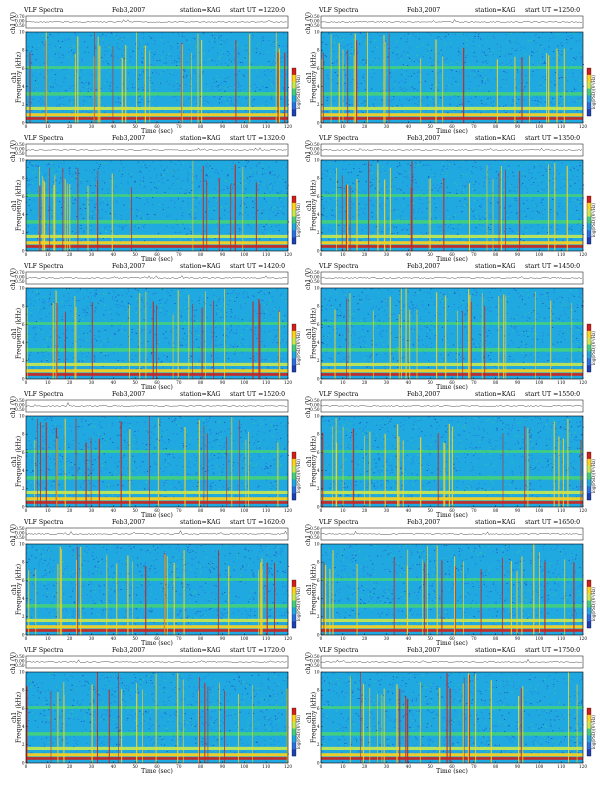  Describe the element at coordinates (294, 476) in the screenshot. I see `colorbar-frame` at that location.